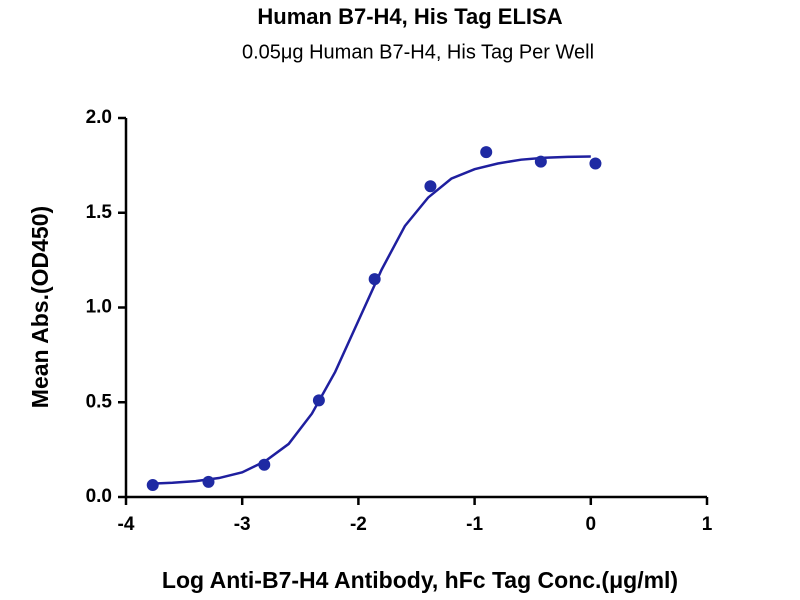  What do you see at coordinates (707, 524) in the screenshot?
I see `x-tick-label: 1` at bounding box center [707, 524].